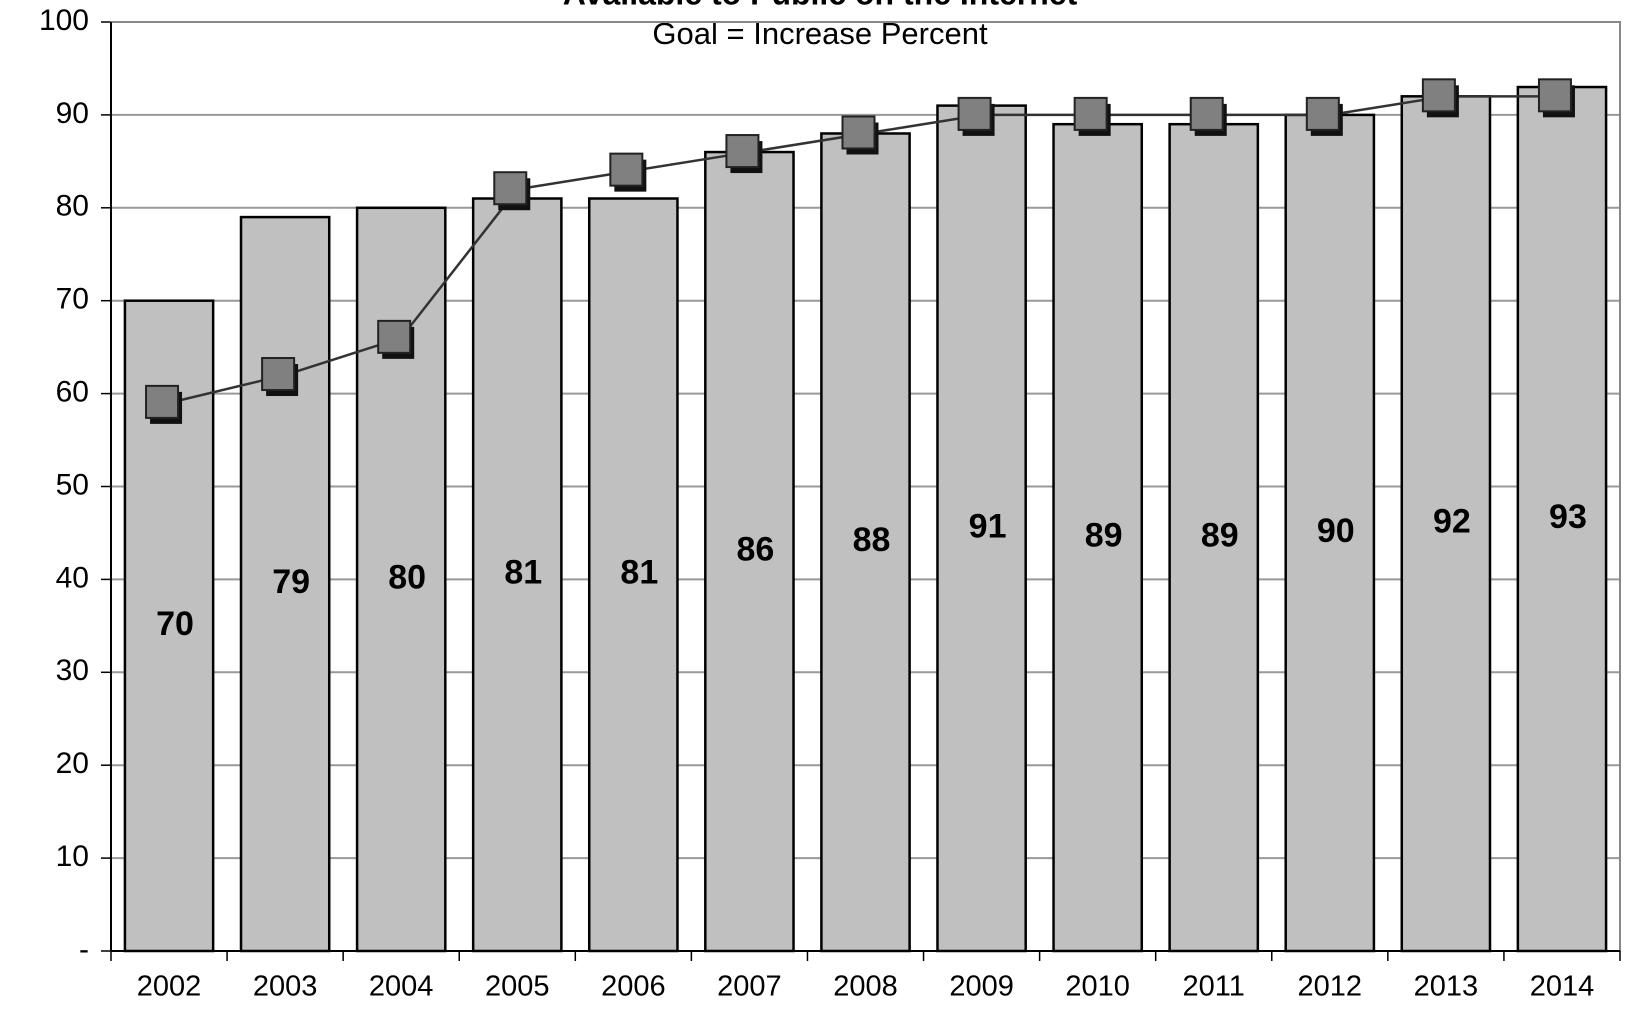  Describe the element at coordinates (1336, 531) in the screenshot. I see `data-label: 90` at that location.